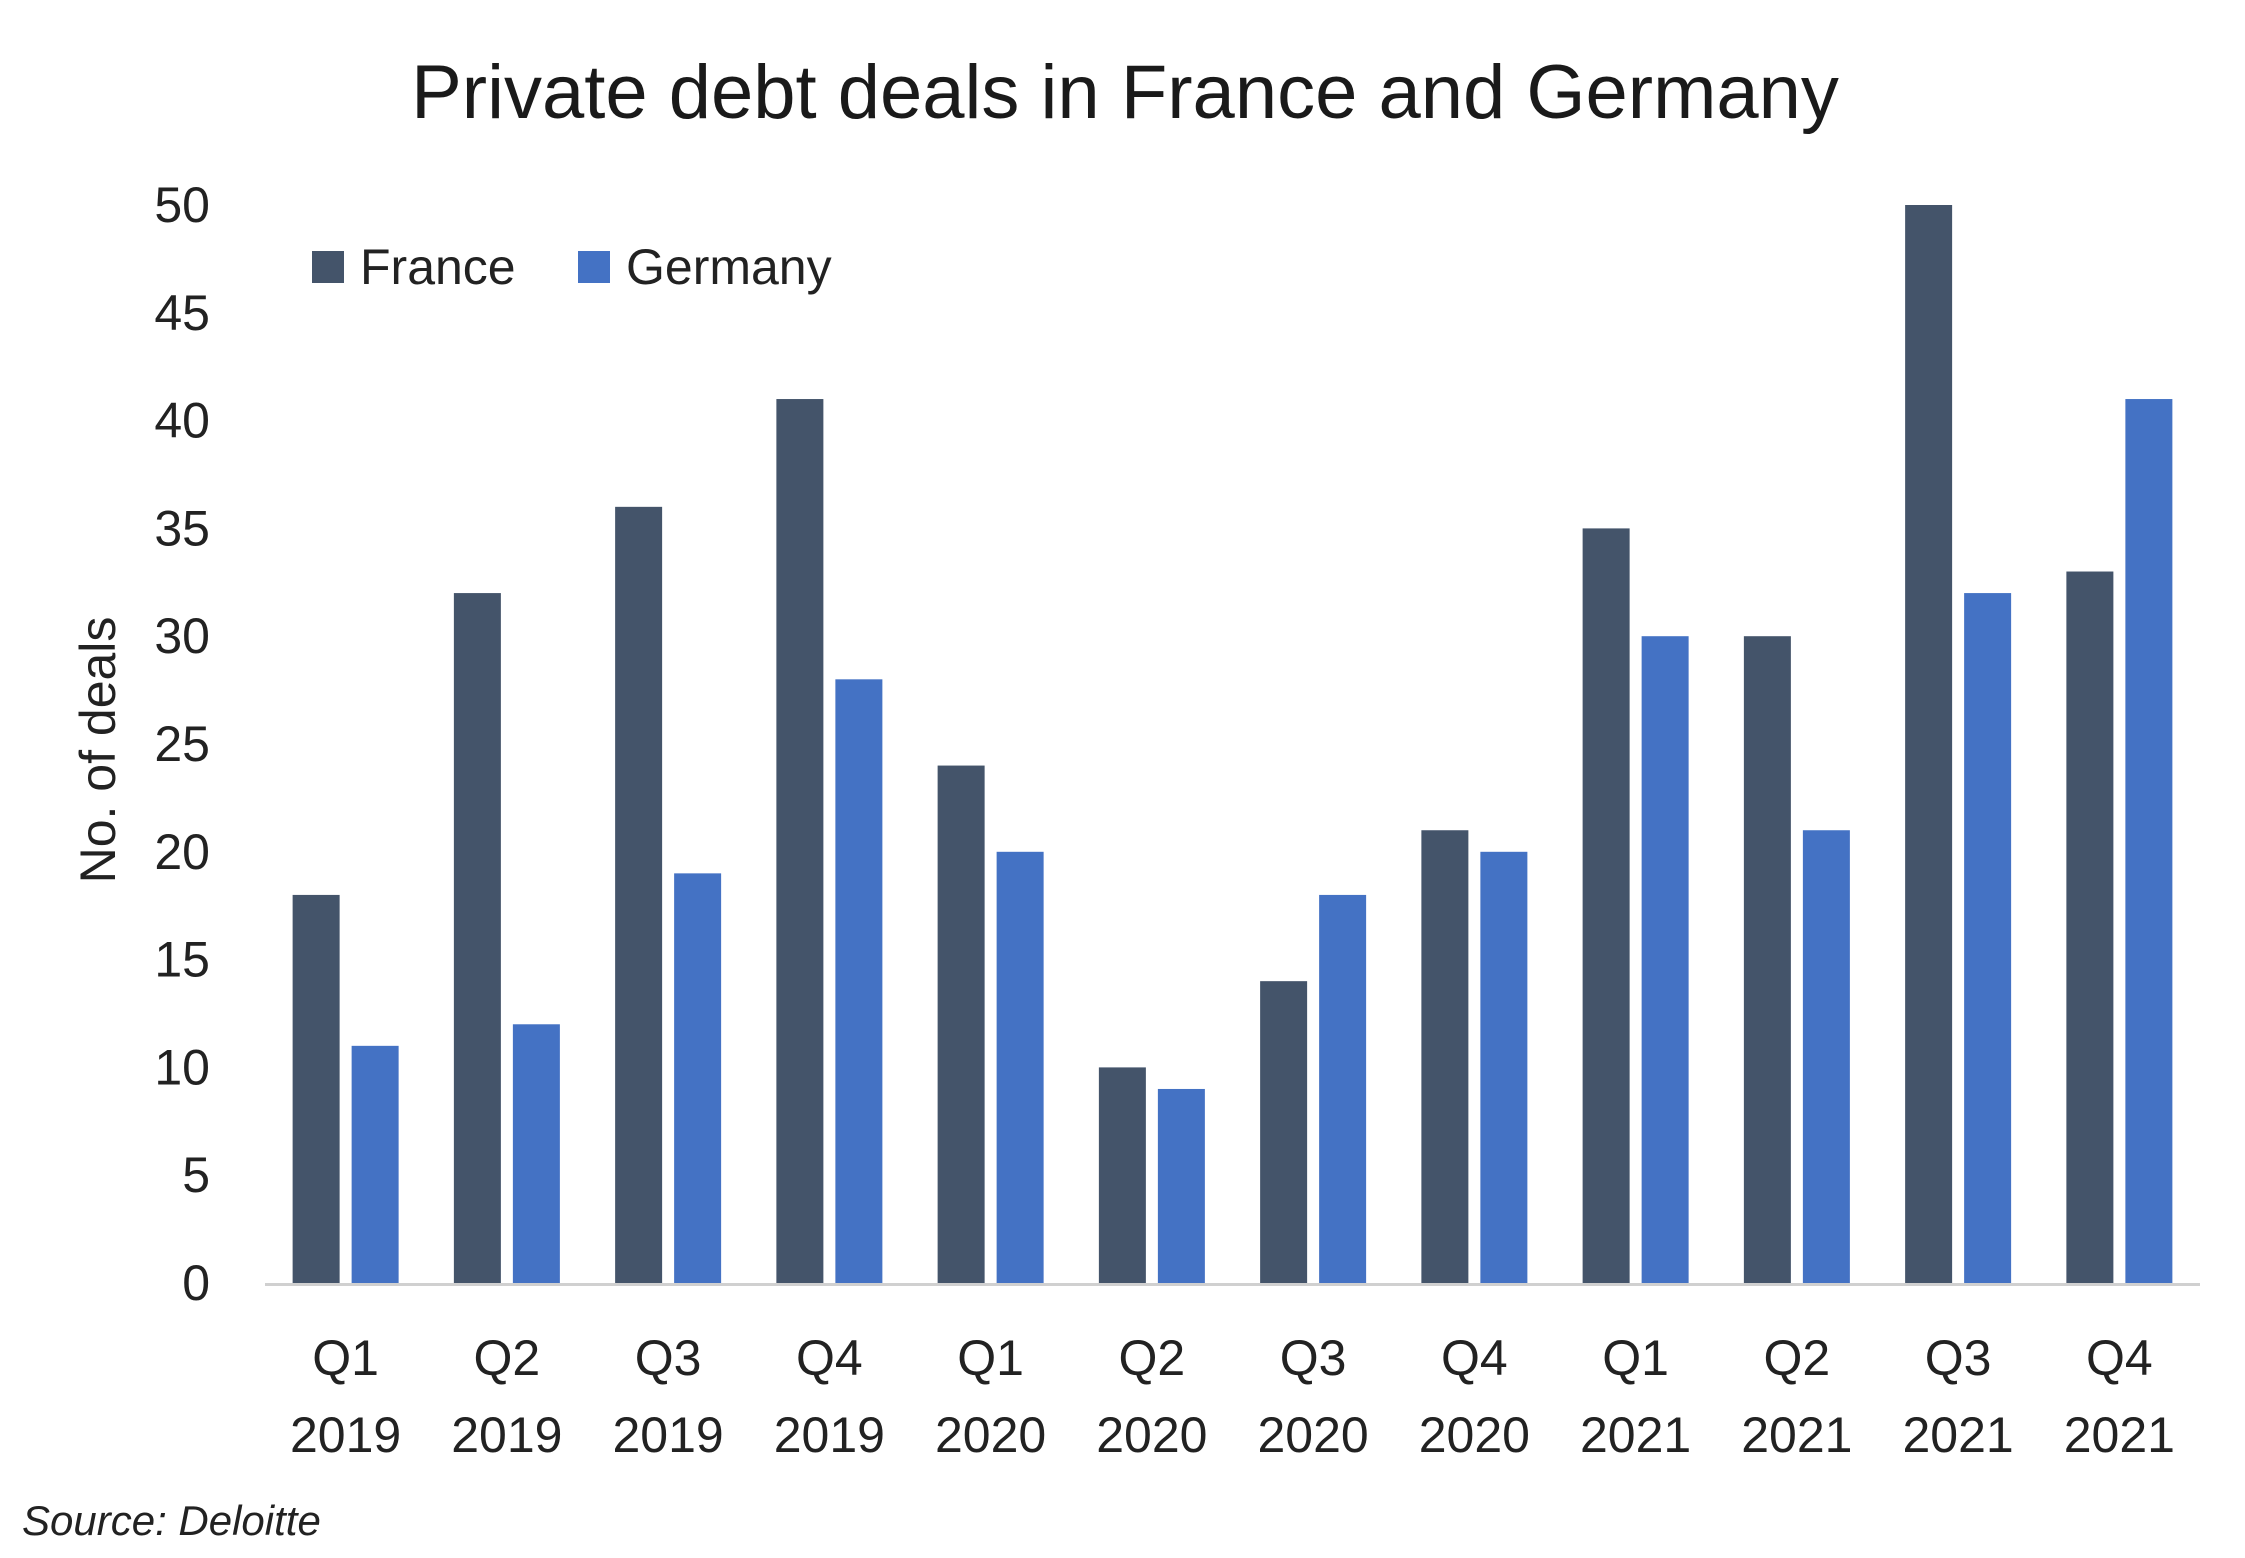 The width and height of the screenshot is (2245, 1558). Describe the element at coordinates (859, 981) in the screenshot. I see `bar-germany-q4-2019` at that location.